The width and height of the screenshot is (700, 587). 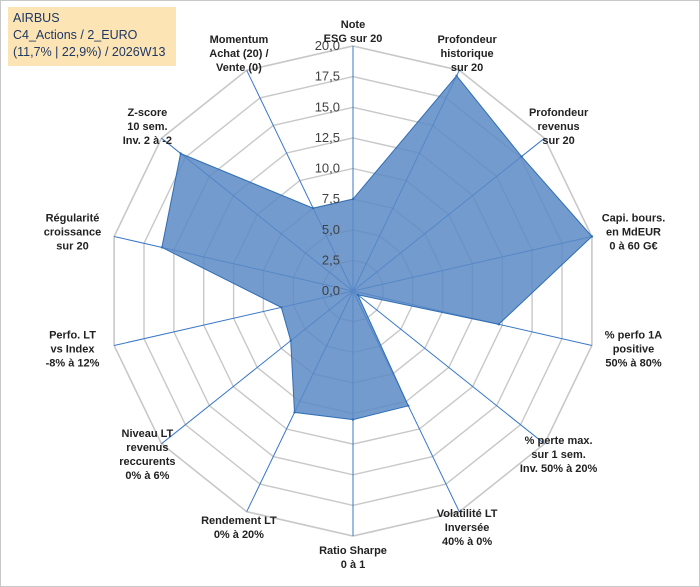 What do you see at coordinates (89, 52) in the screenshot?
I see `title-stats: (11,7% | 22,9%) / 2026W13` at bounding box center [89, 52].